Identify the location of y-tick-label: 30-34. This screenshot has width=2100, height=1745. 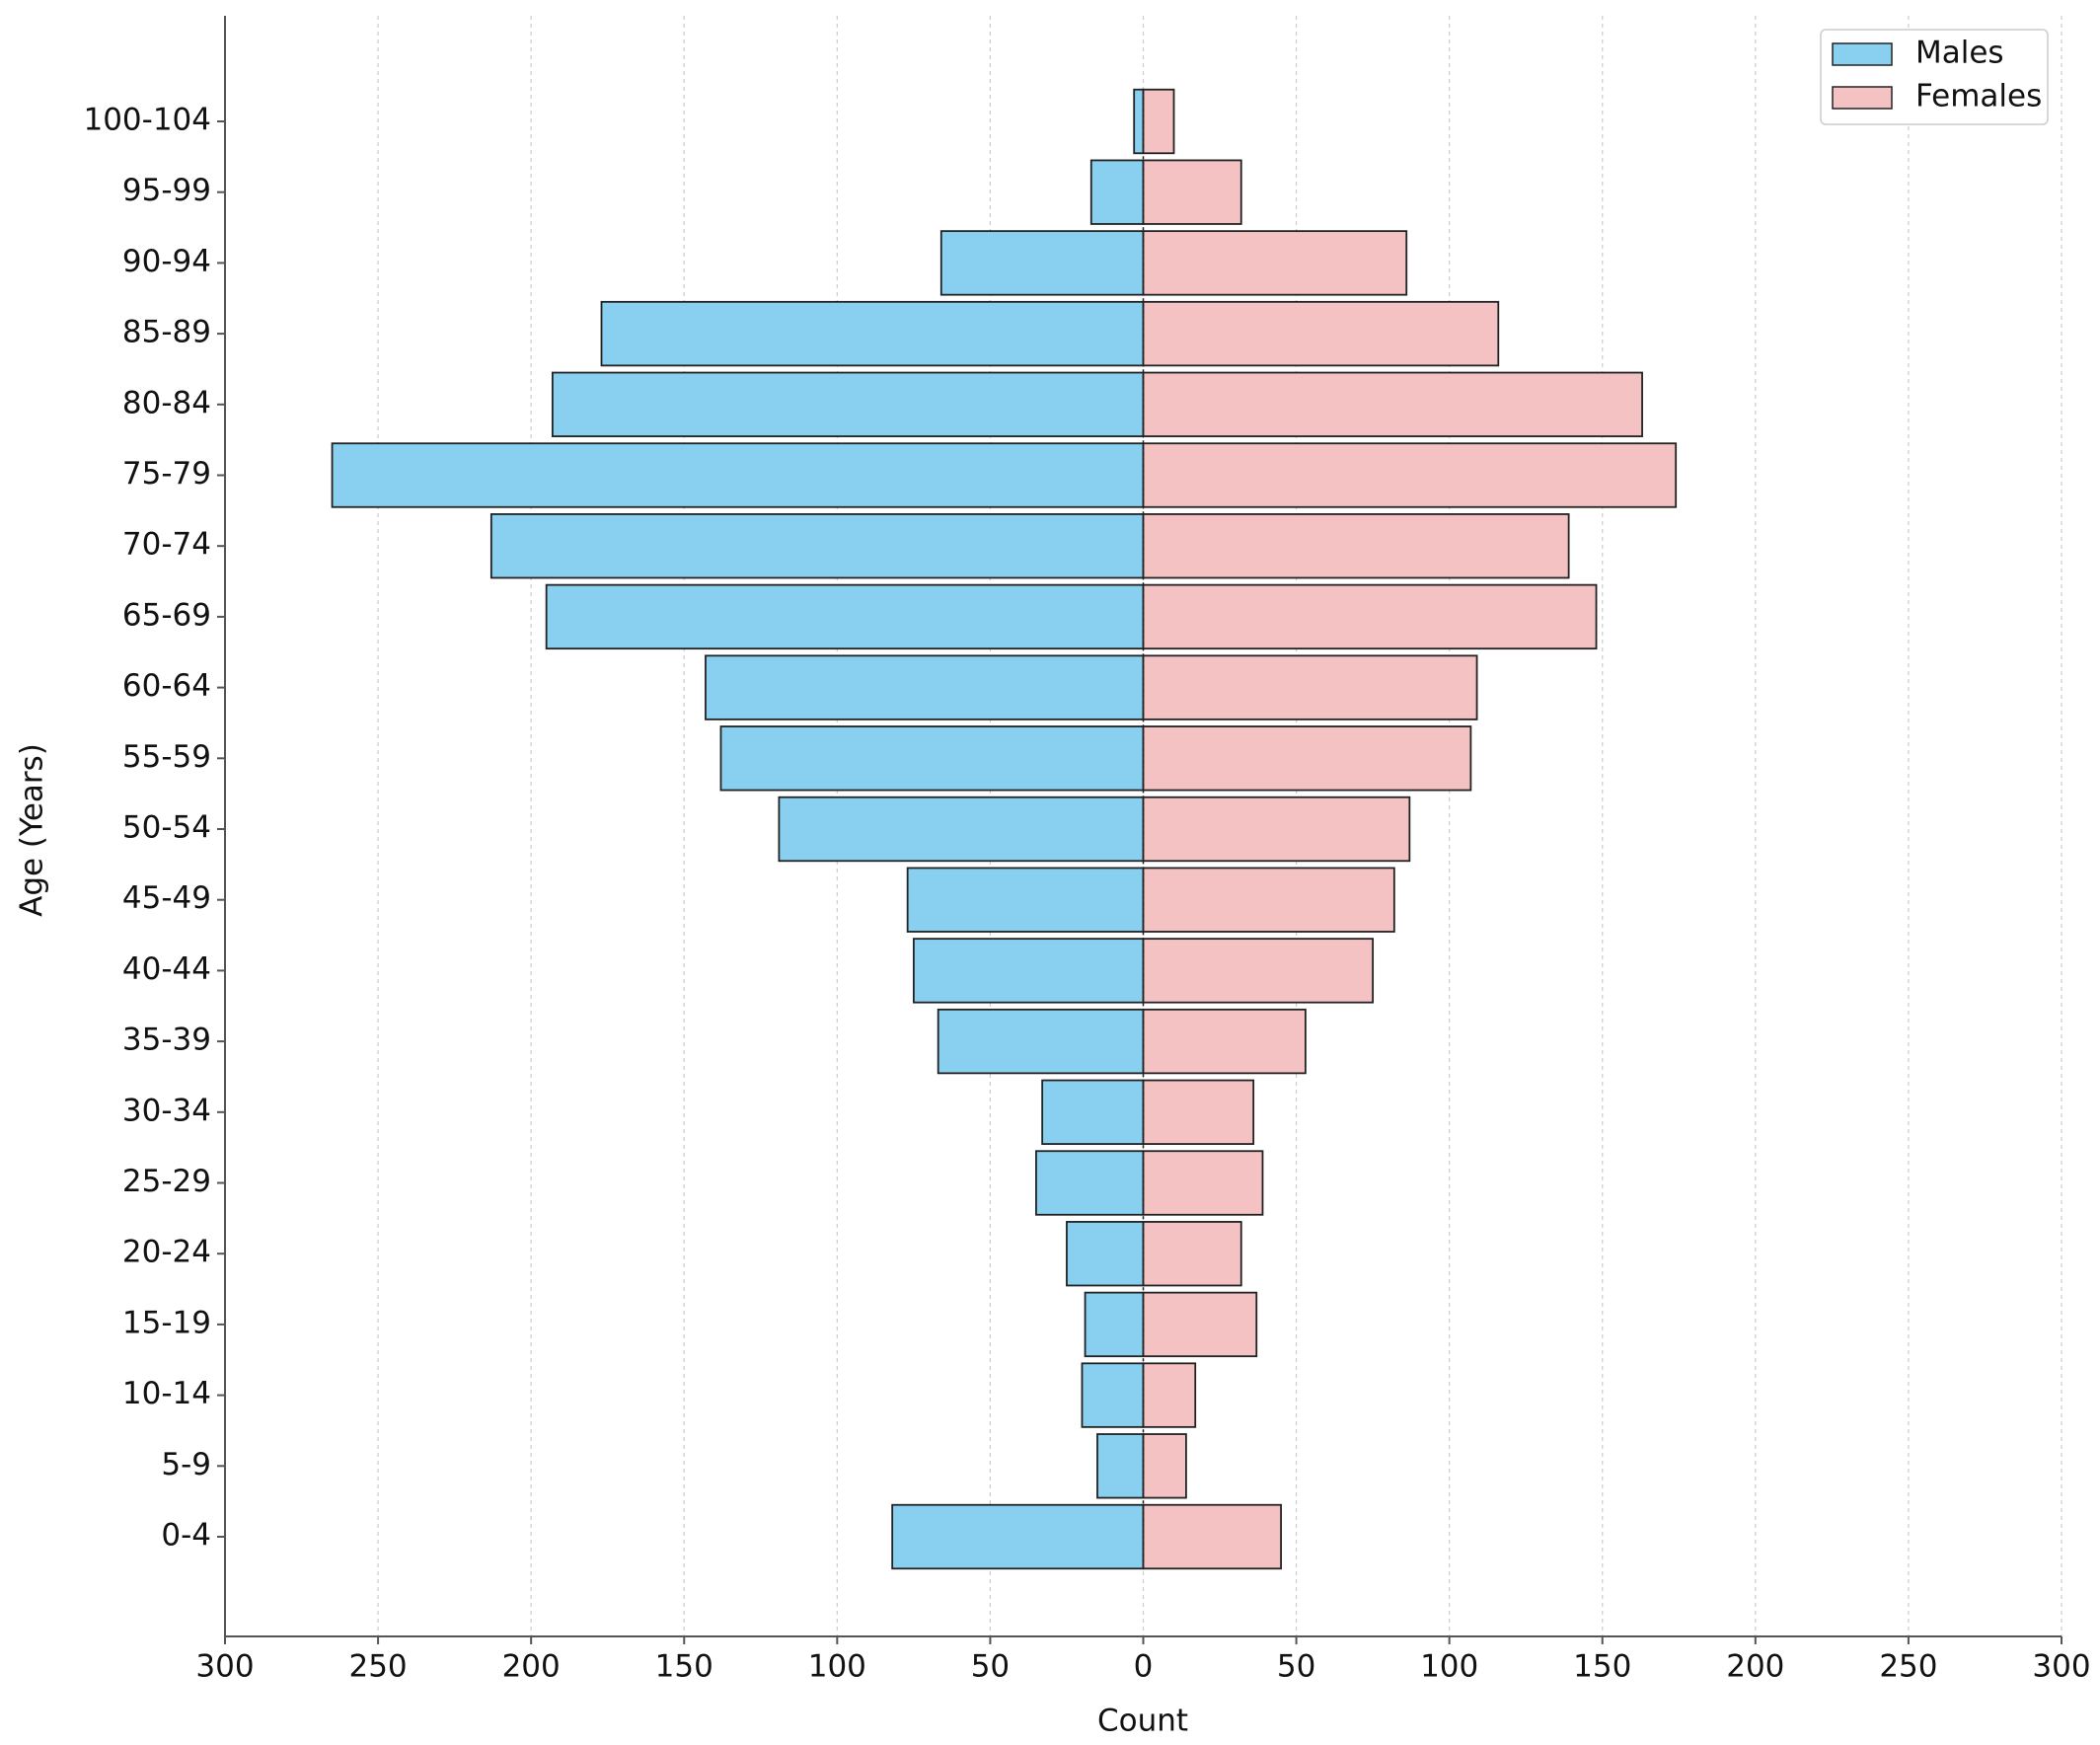
(167, 1110).